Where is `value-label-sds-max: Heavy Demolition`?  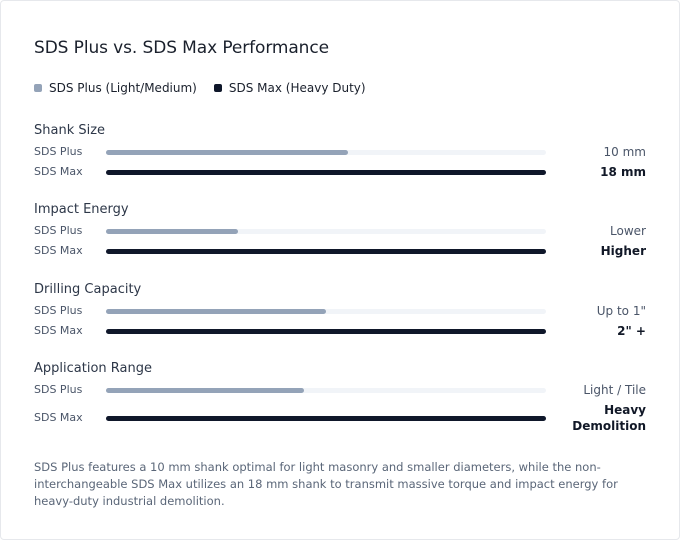
value-label-sds-max: Heavy Demolition is located at coordinates (609, 418).